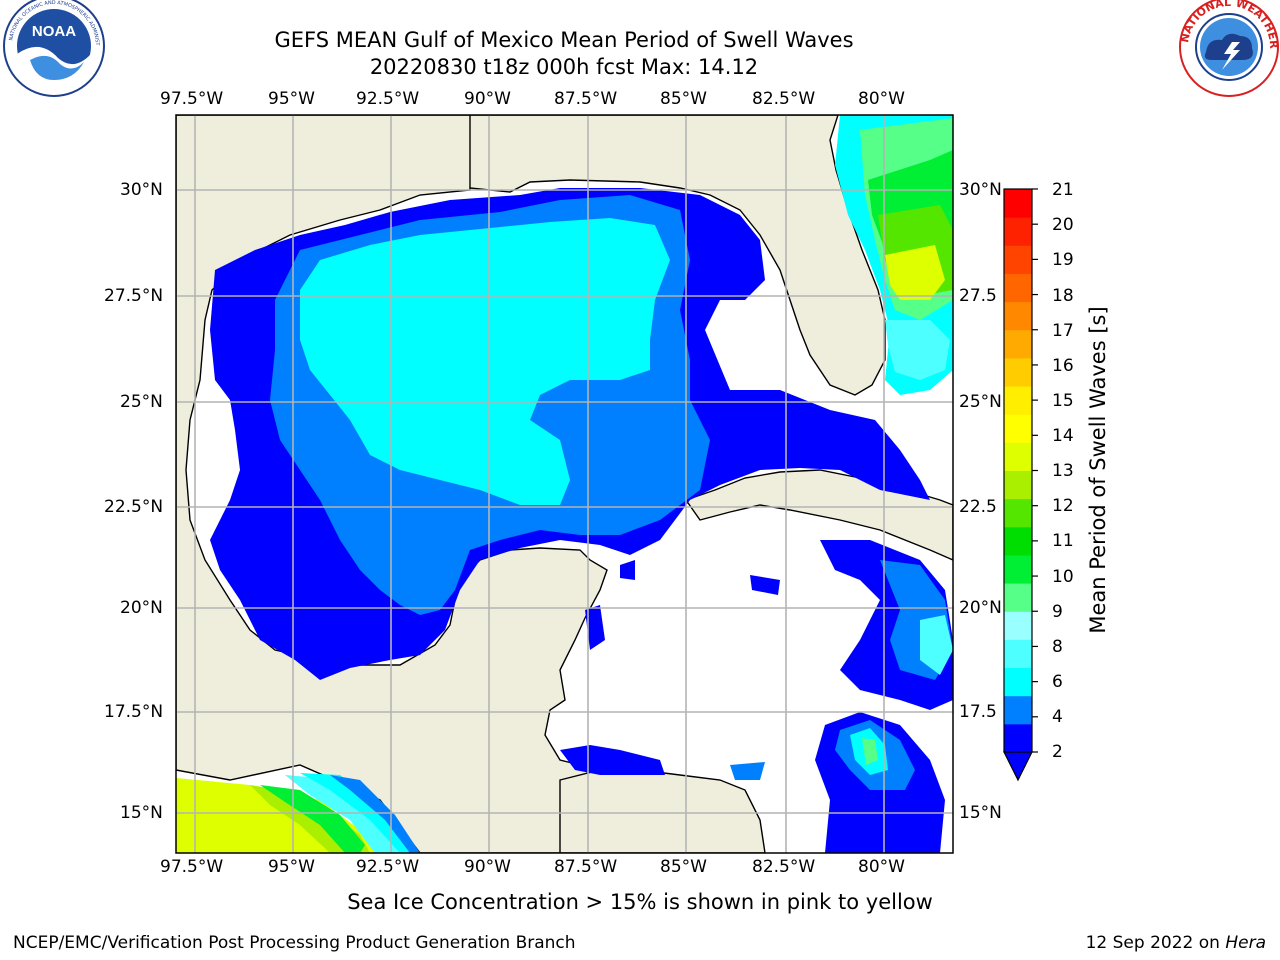 The width and height of the screenshot is (1280, 960). What do you see at coordinates (1175, 943) in the screenshot?
I see `footer-date: 12 Sep 2022 on Hera` at bounding box center [1175, 943].